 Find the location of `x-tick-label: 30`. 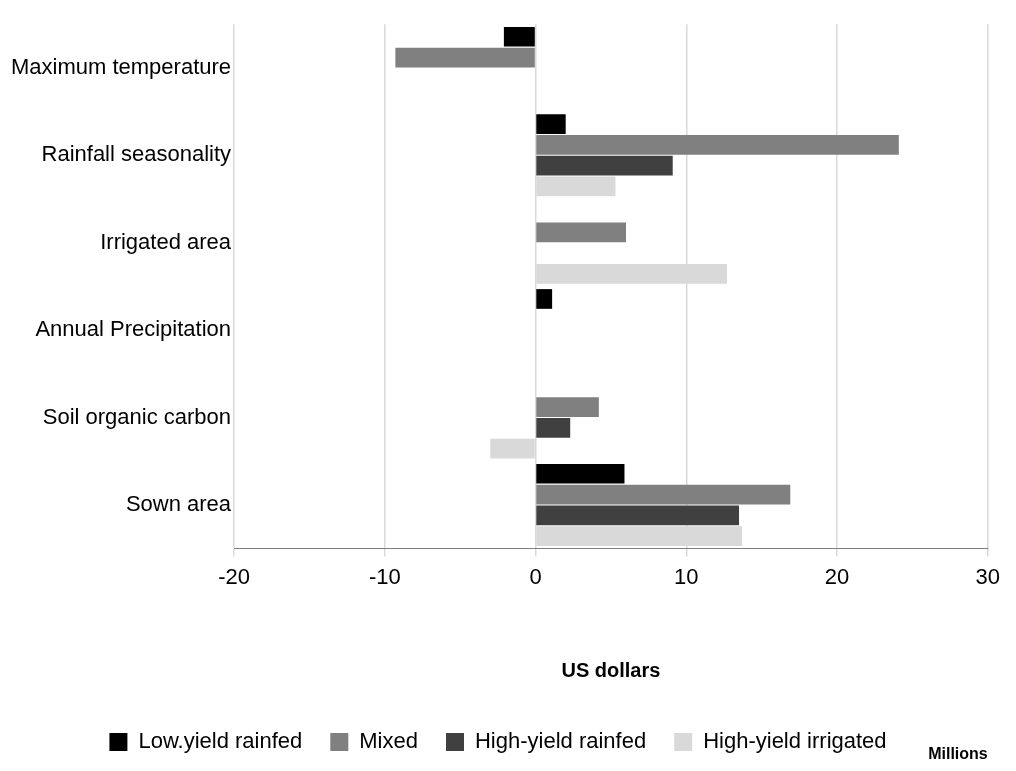

x-tick-label: 30 is located at coordinates (988, 576).